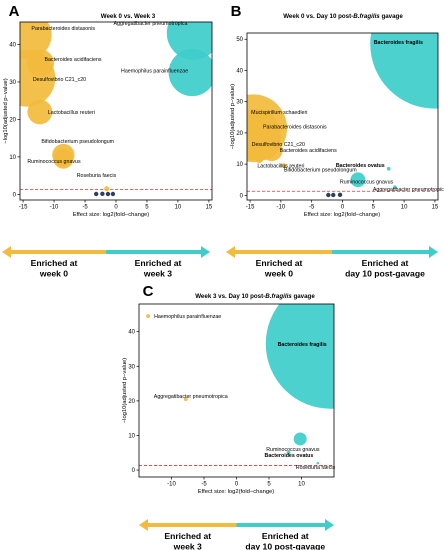 The width and height of the screenshot is (444, 550). I want to click on panel-title: Week 0 vs. Week 3, so click(128, 16).